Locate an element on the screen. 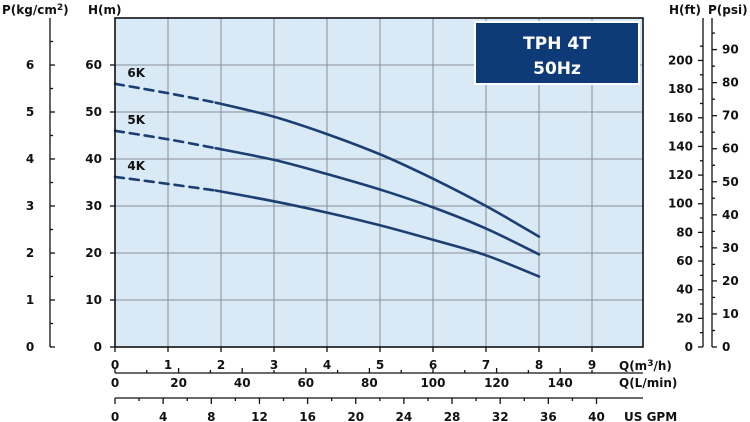 Image resolution: width=750 pixels, height=422 pixels. y-kg-tick-label: 4 is located at coordinates (30, 159).